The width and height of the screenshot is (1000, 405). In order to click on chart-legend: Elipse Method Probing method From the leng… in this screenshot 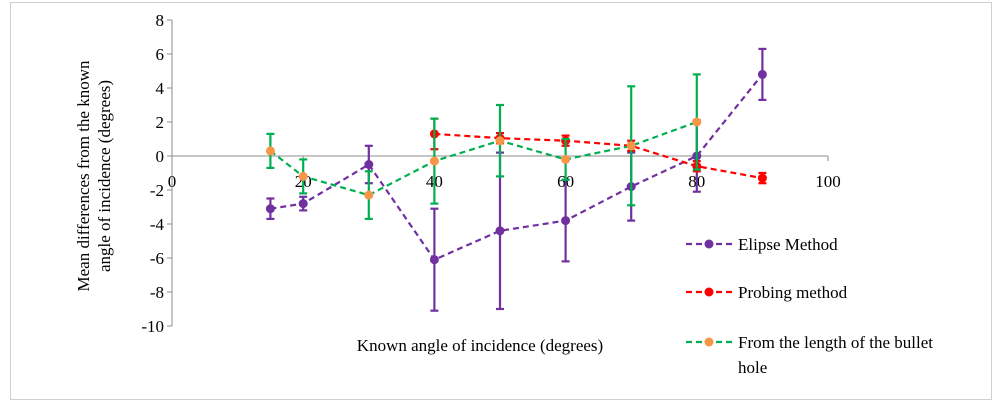, I will do `click(809, 306)`.